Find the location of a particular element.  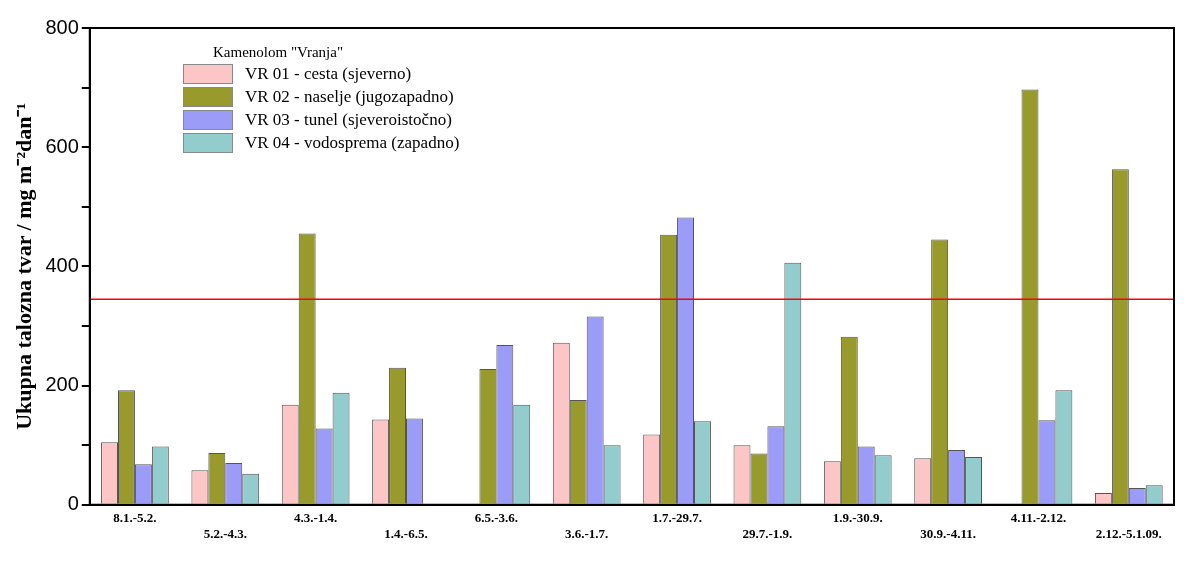

y-tick-label: 400 is located at coordinates (62, 264).